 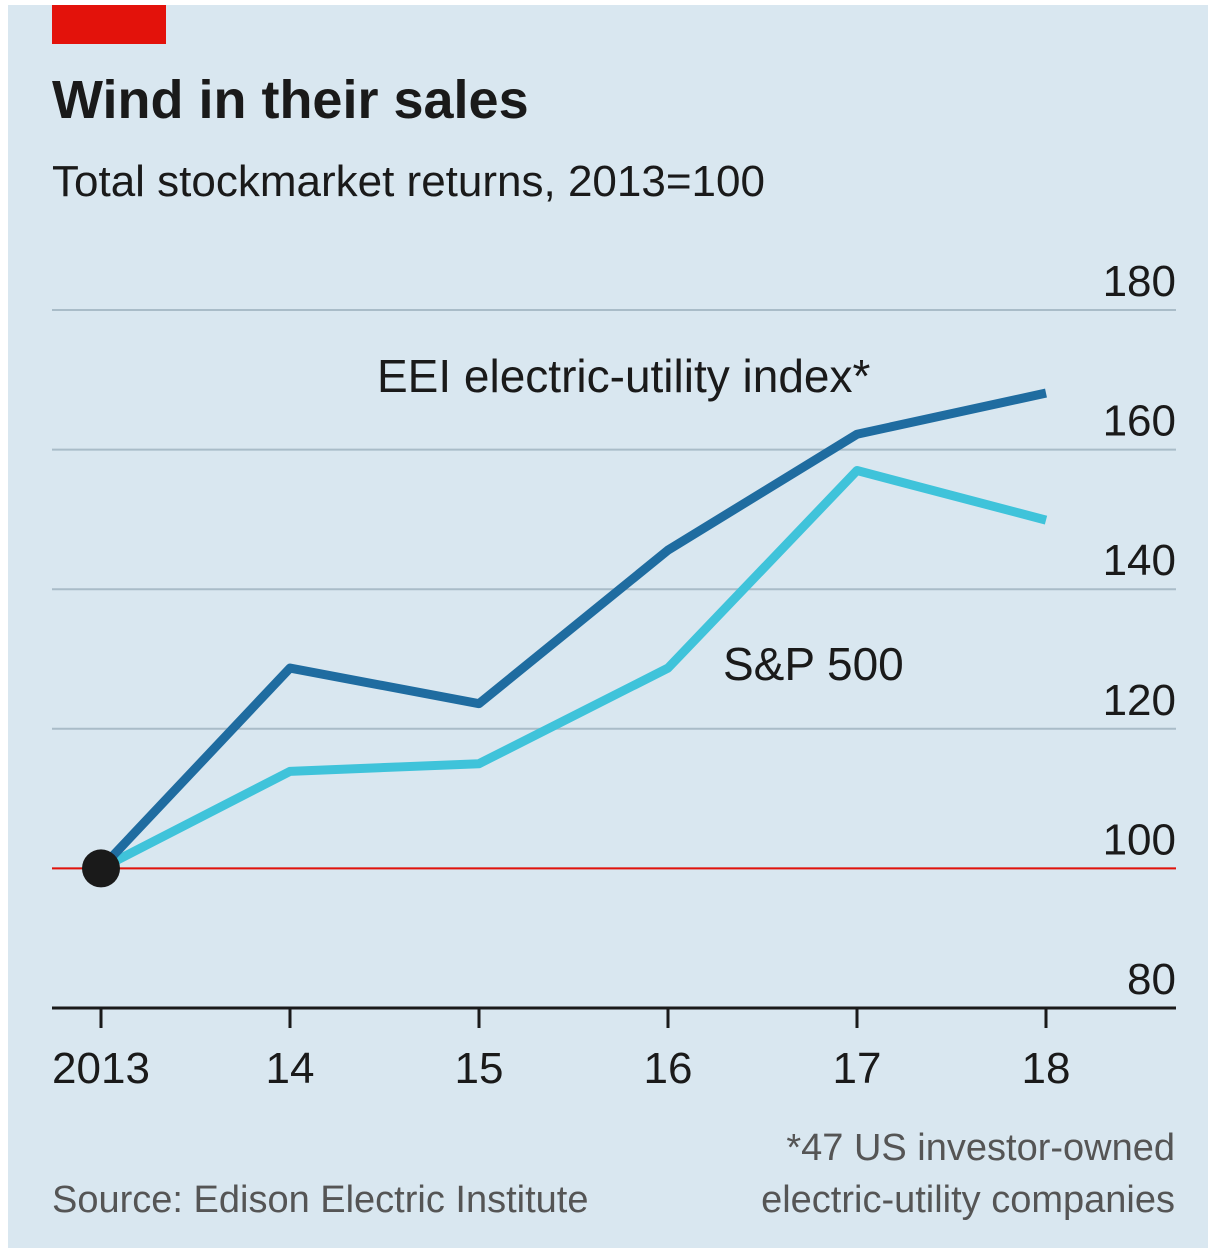 What do you see at coordinates (1151, 979) in the screenshot?
I see `y-tick-label: 80` at bounding box center [1151, 979].